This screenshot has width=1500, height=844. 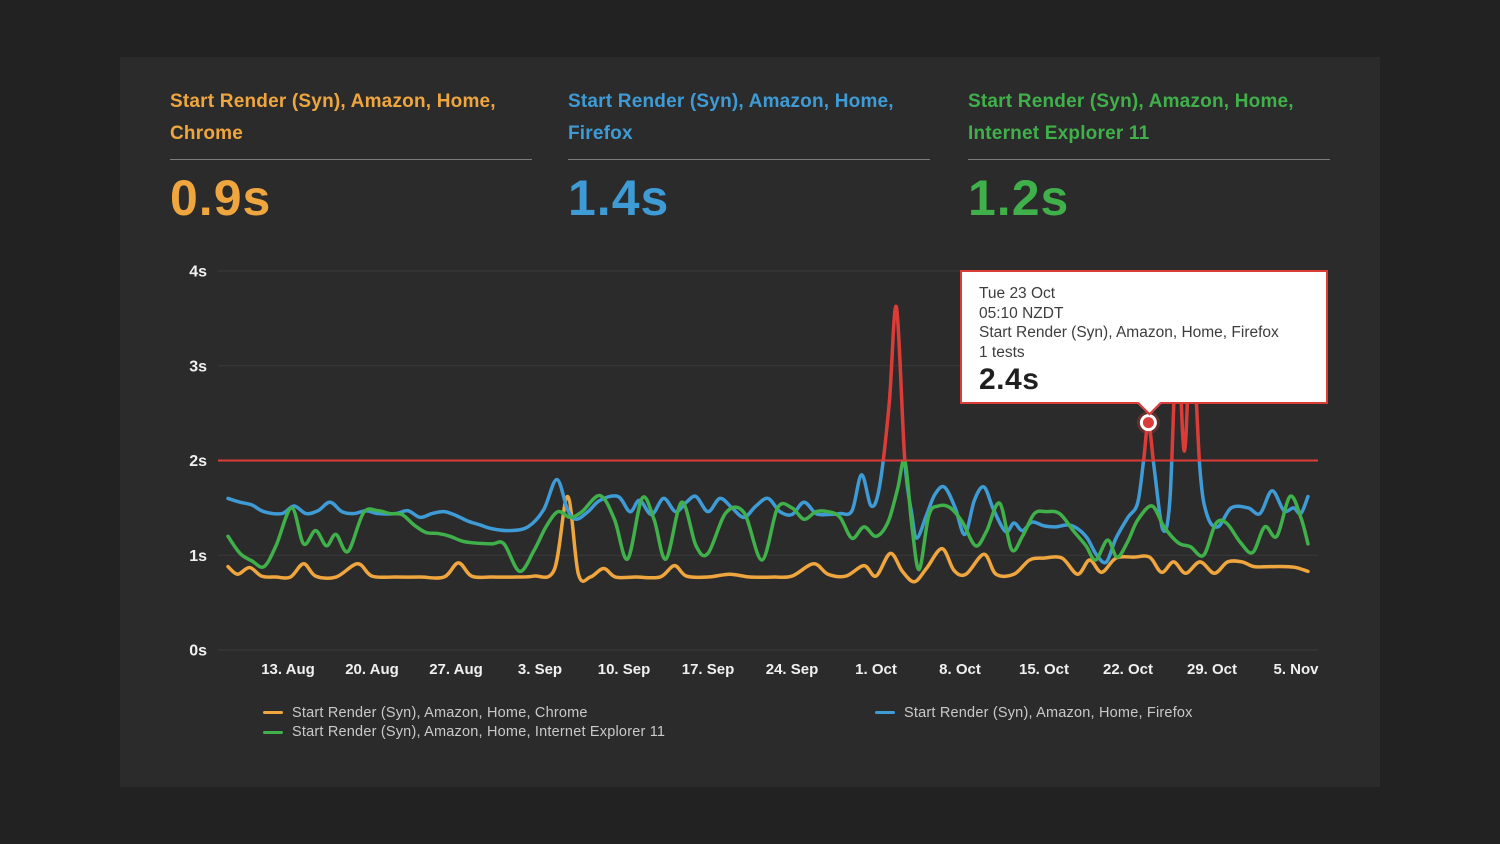 I want to click on tooltip-value: 2.4s, so click(x=1009, y=379).